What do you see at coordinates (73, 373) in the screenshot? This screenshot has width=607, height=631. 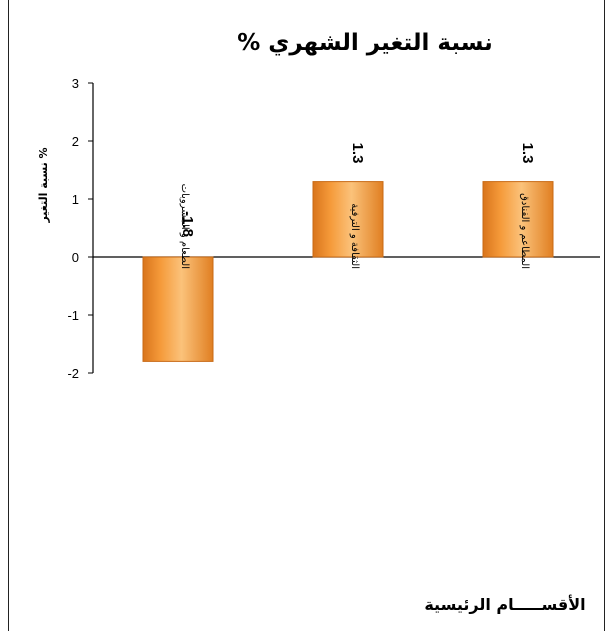 I see `y-tick-label: -2` at bounding box center [73, 373].